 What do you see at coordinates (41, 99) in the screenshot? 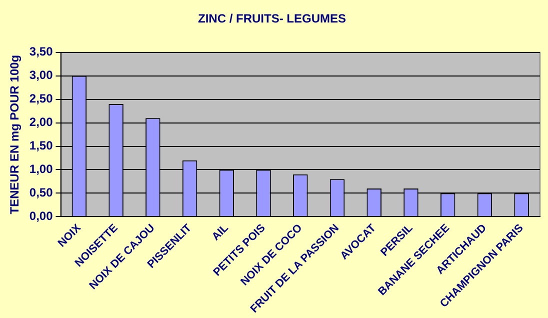
I see `y-tick-label: 2,50` at bounding box center [41, 99].